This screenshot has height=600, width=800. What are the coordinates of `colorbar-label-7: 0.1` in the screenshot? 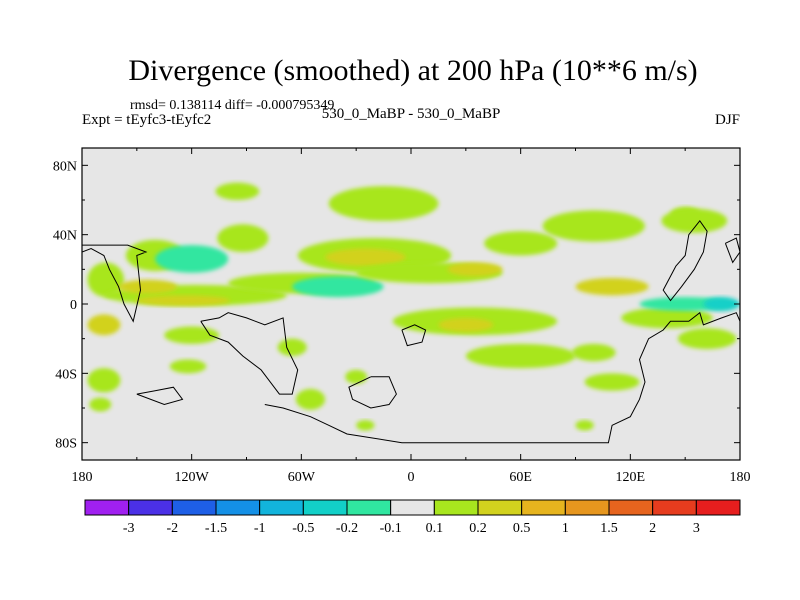 It's located at (435, 528).